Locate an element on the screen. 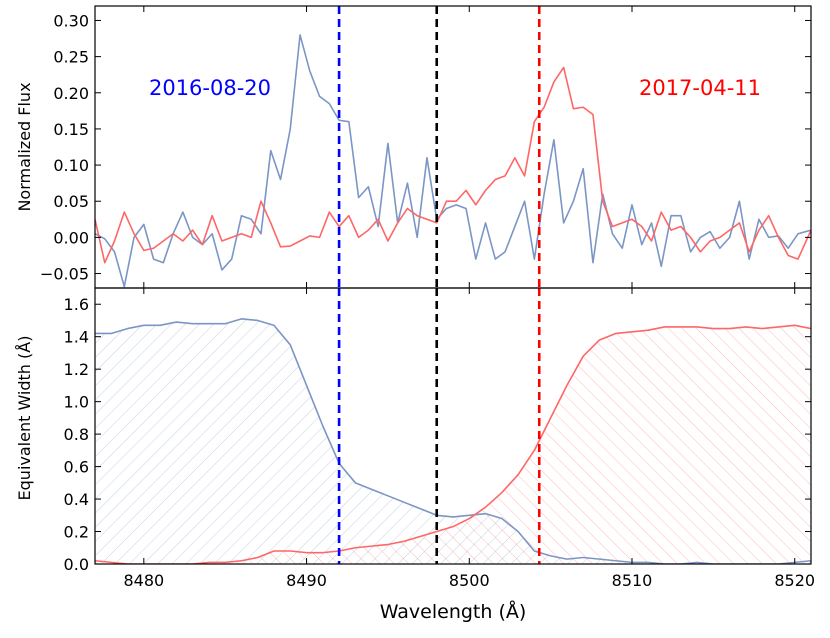 The height and width of the screenshot is (638, 830). bottom-xtick-label: 8510 is located at coordinates (632, 580).